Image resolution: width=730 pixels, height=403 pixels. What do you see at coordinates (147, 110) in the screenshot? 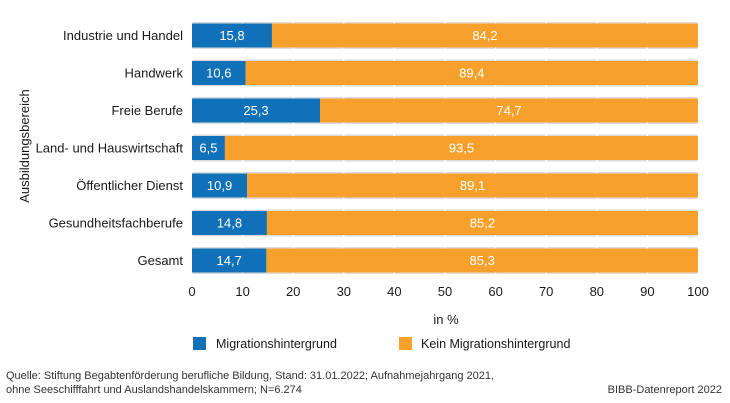
I see `category-label-freie-berufe: Freie Berufe` at bounding box center [147, 110].